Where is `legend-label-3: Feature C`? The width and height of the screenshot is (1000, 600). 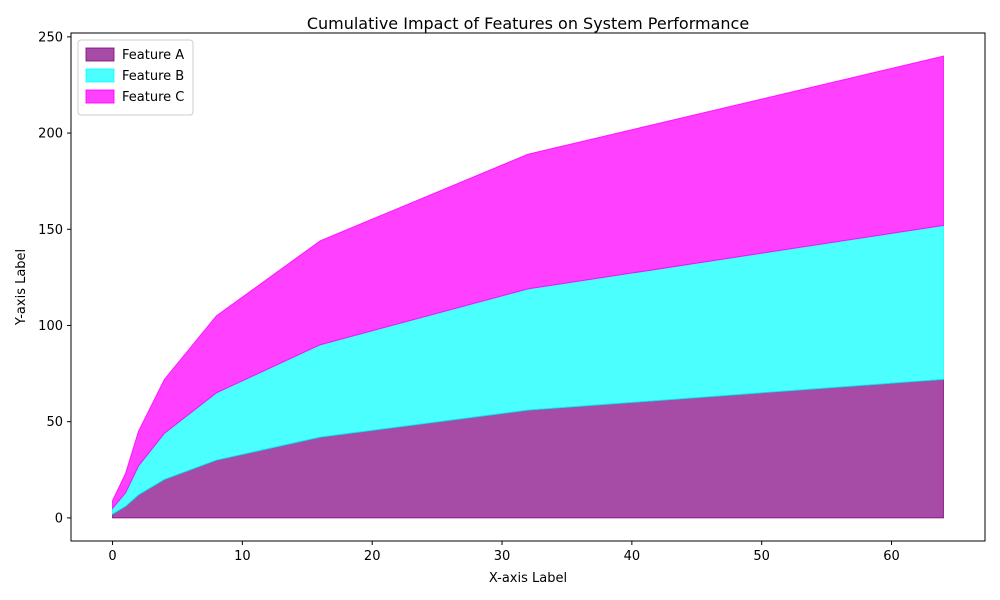 legend-label-3: Feature C is located at coordinates (153, 97).